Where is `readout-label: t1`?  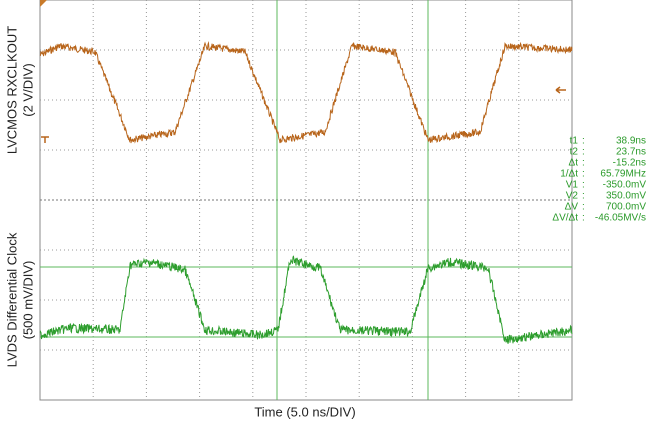
readout-label: t1 is located at coordinates (574, 141).